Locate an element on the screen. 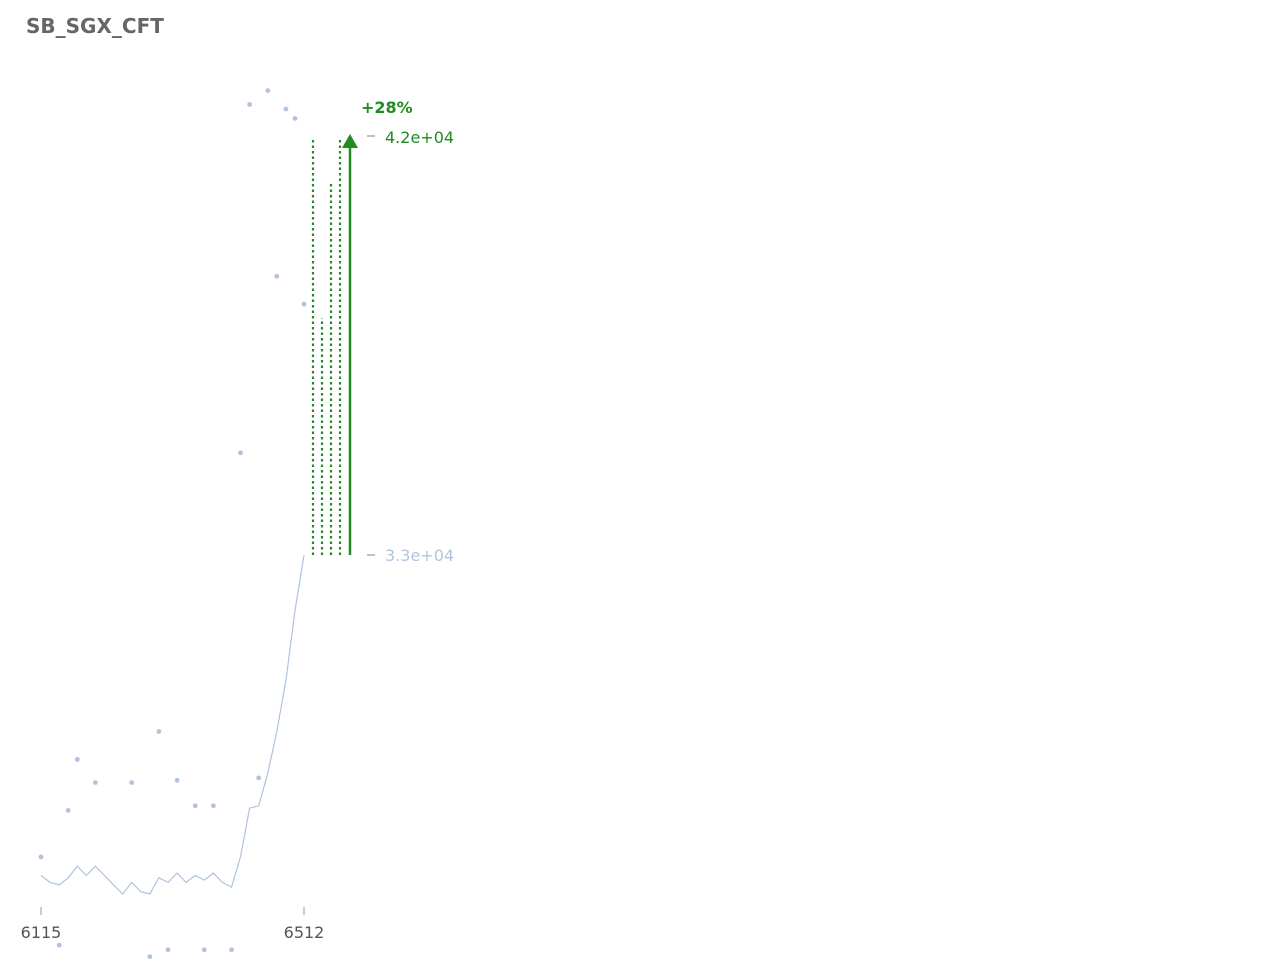 This screenshot has height=960, width=1280. end-value-label: 4.2e+04 is located at coordinates (419, 137).